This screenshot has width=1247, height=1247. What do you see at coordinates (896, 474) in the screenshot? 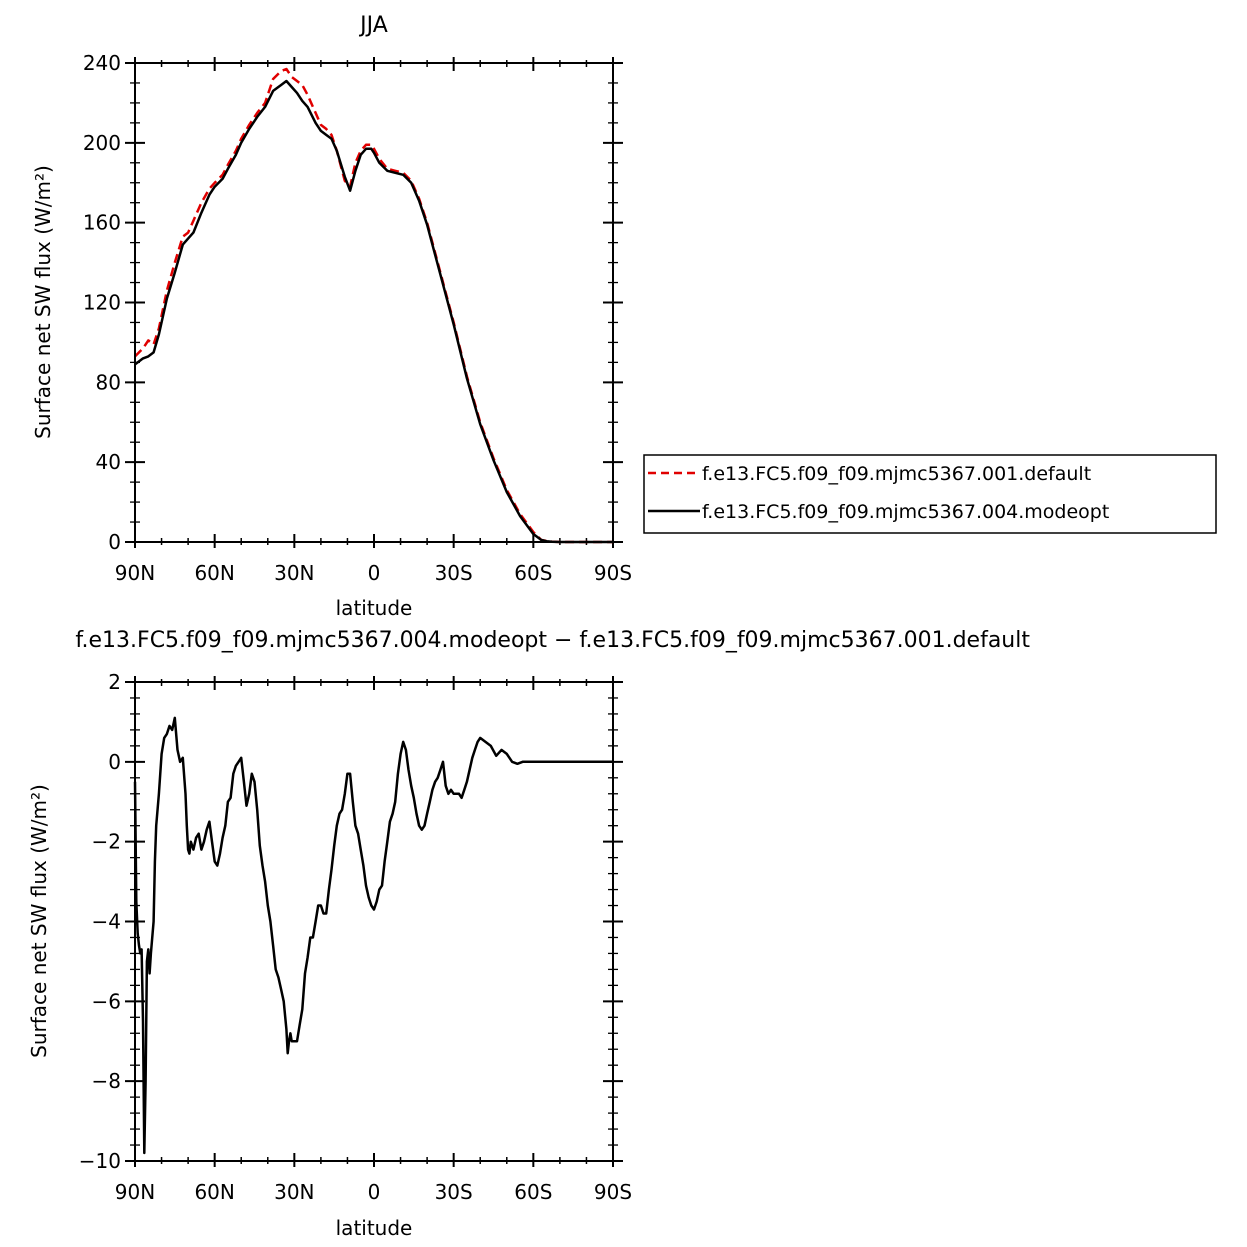
I see `legend-label-default: f.e13.FC5.f09_f09.mjmc5367.001.default` at bounding box center [896, 474].